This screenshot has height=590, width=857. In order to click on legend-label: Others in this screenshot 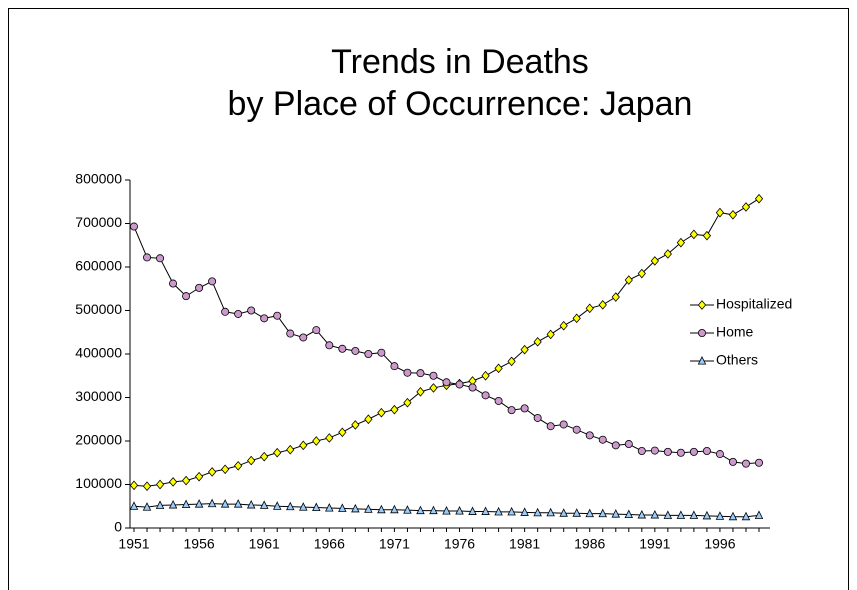, I will do `click(737, 360)`.